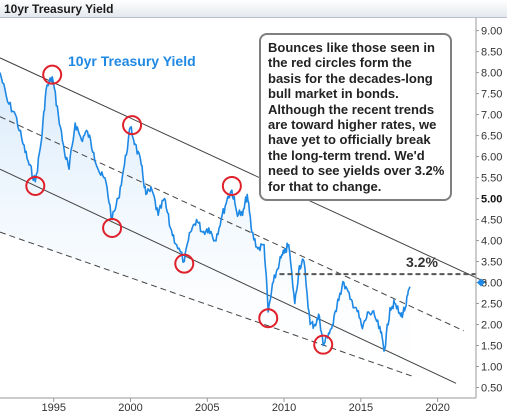  I want to click on panel-header: 10yr Treasury Yield, so click(253, 9).